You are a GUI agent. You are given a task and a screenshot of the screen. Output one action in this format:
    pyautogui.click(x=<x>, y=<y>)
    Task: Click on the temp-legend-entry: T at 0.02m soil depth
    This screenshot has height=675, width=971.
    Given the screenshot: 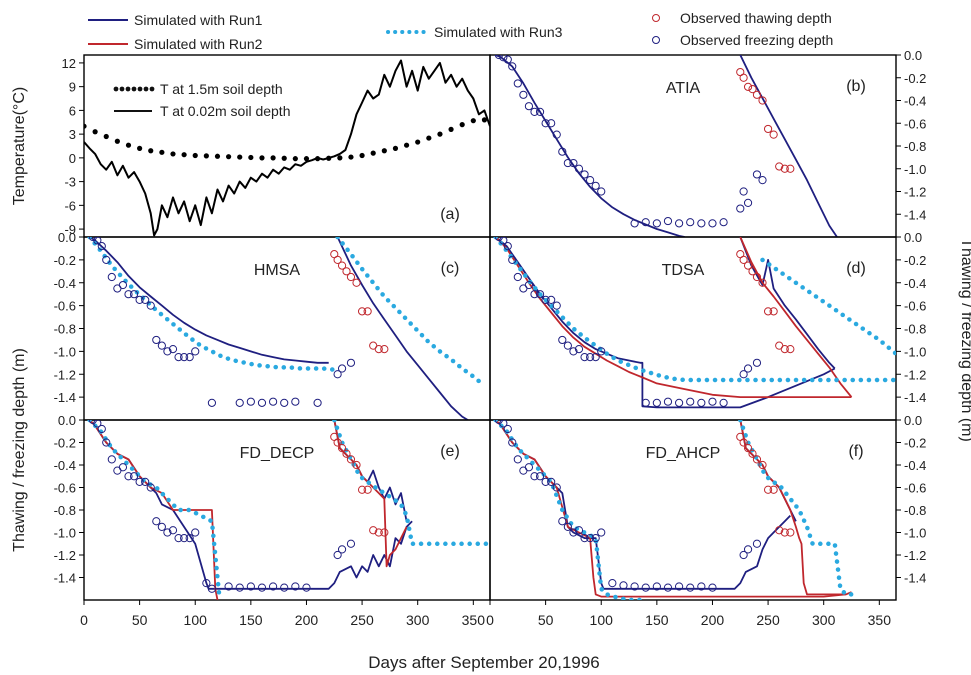 What is the action you would take?
    pyautogui.click(x=202, y=111)
    